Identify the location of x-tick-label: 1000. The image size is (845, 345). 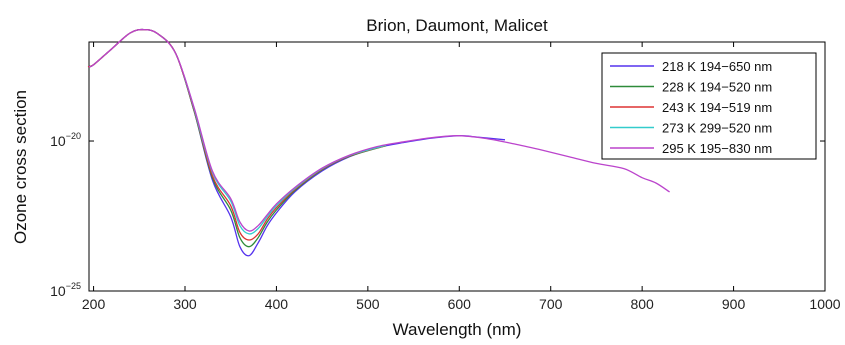
(824, 304).